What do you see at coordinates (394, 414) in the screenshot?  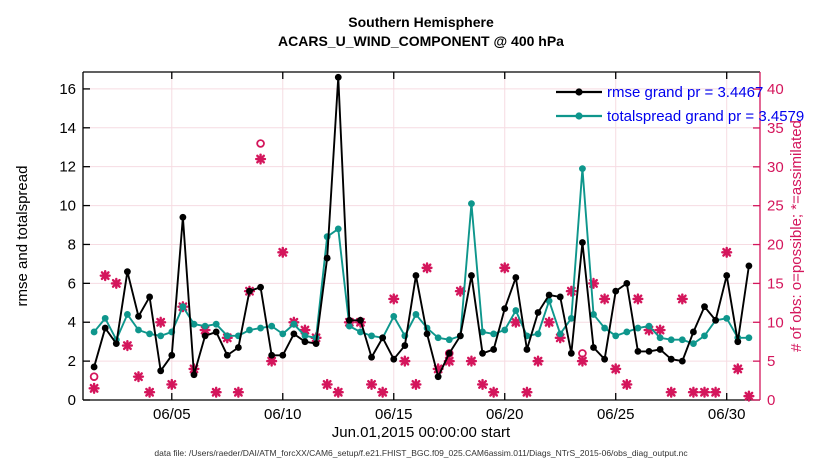 I see `x-tick-label: 06/15` at bounding box center [394, 414].